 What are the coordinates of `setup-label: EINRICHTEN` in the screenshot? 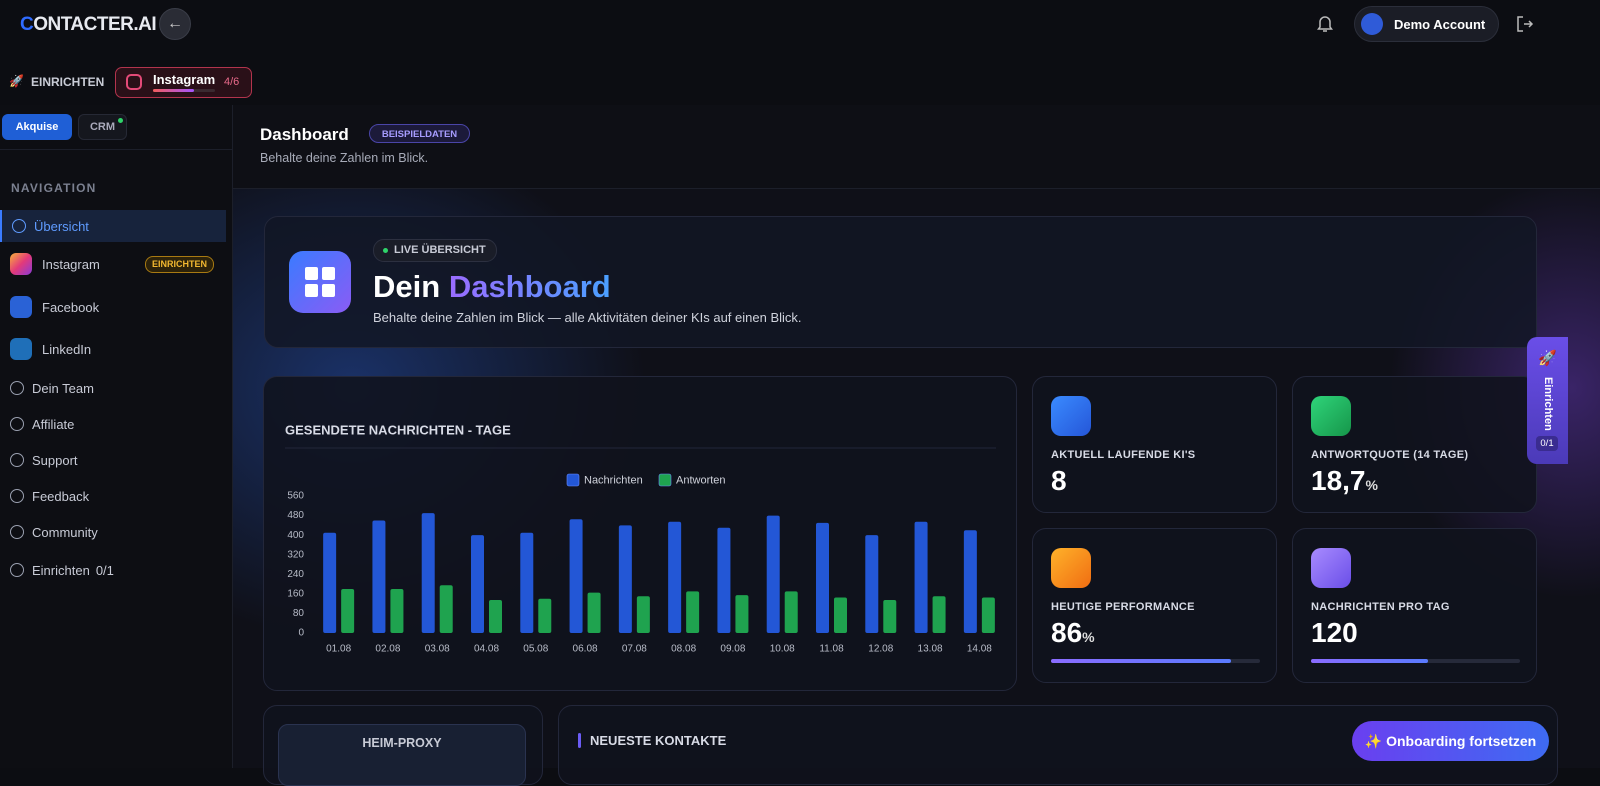 It's located at (68, 82).